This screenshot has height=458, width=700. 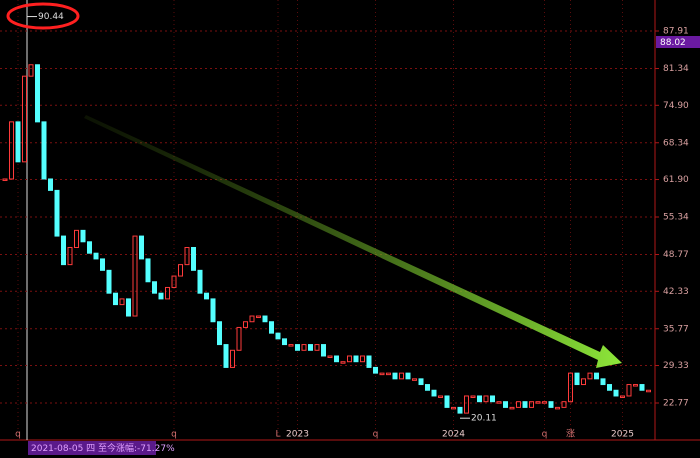 I want to click on y-tick-label: 35.77, so click(x=676, y=329).